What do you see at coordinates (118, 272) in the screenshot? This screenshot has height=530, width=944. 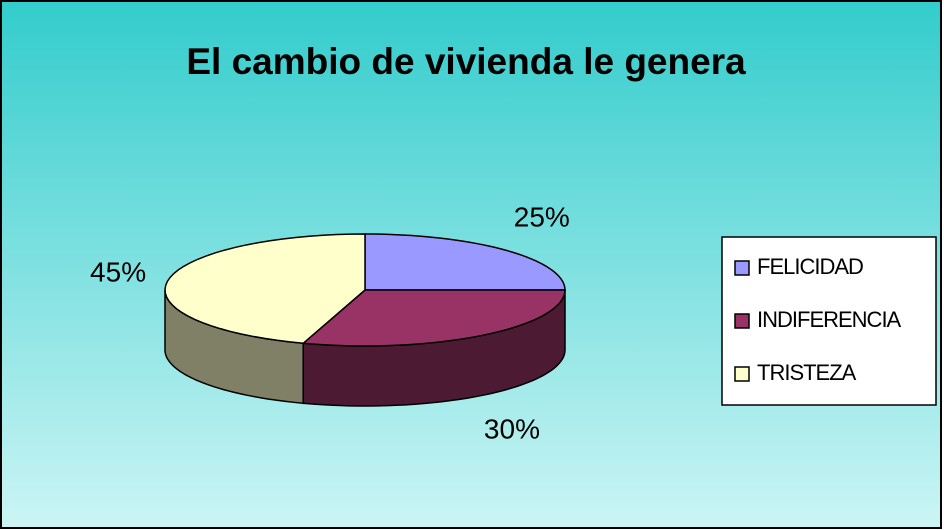 I see `data-label: 45%` at bounding box center [118, 272].